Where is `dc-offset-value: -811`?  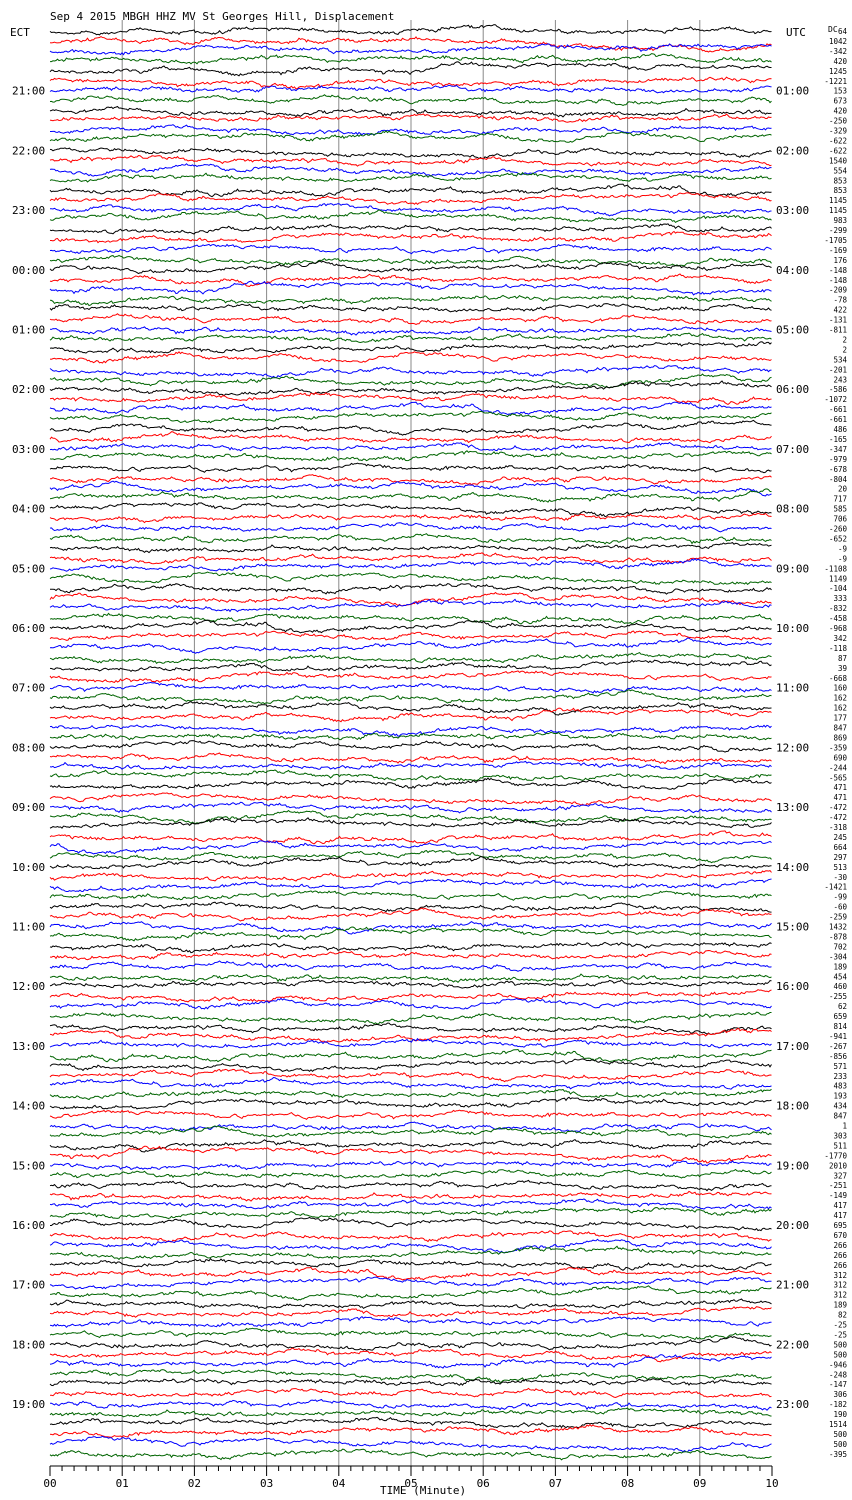
dc-offset-value: -811 is located at coordinates (838, 330).